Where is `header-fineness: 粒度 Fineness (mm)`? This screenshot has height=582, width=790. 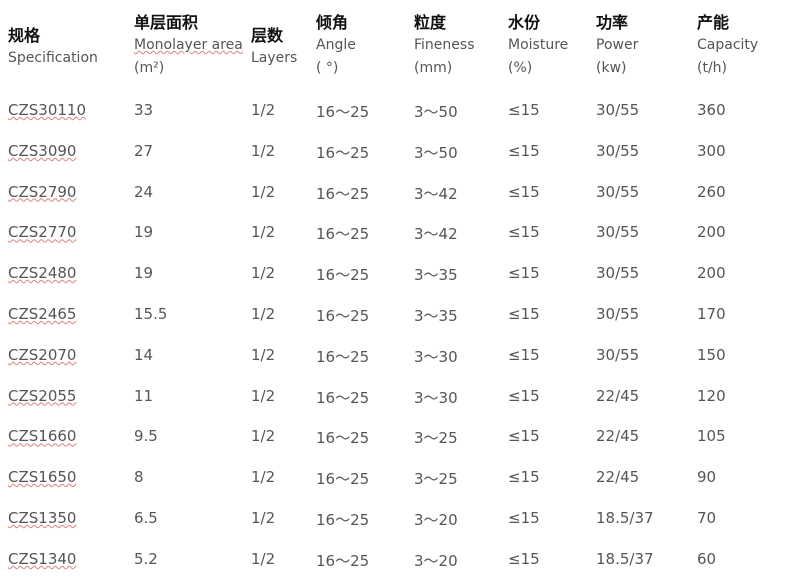
header-fineness: 粒度 Fineness (mm) is located at coordinates (444, 45).